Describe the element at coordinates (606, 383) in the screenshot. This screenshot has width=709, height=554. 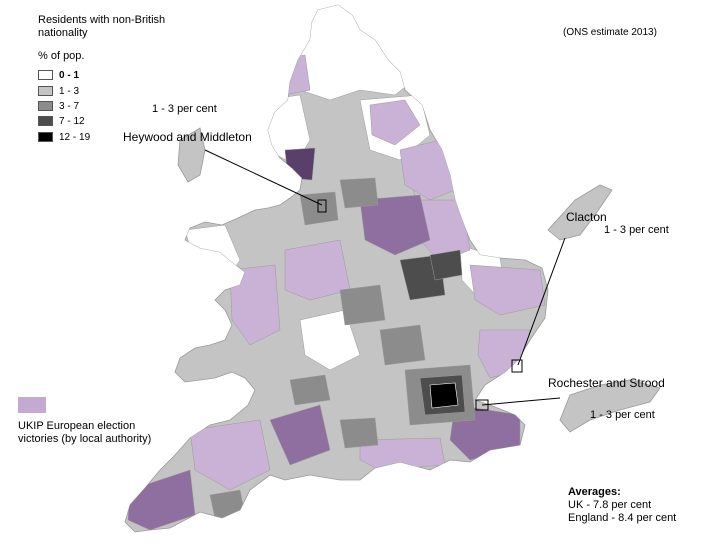
I see `rochester-name: Rochester and Strood` at that location.